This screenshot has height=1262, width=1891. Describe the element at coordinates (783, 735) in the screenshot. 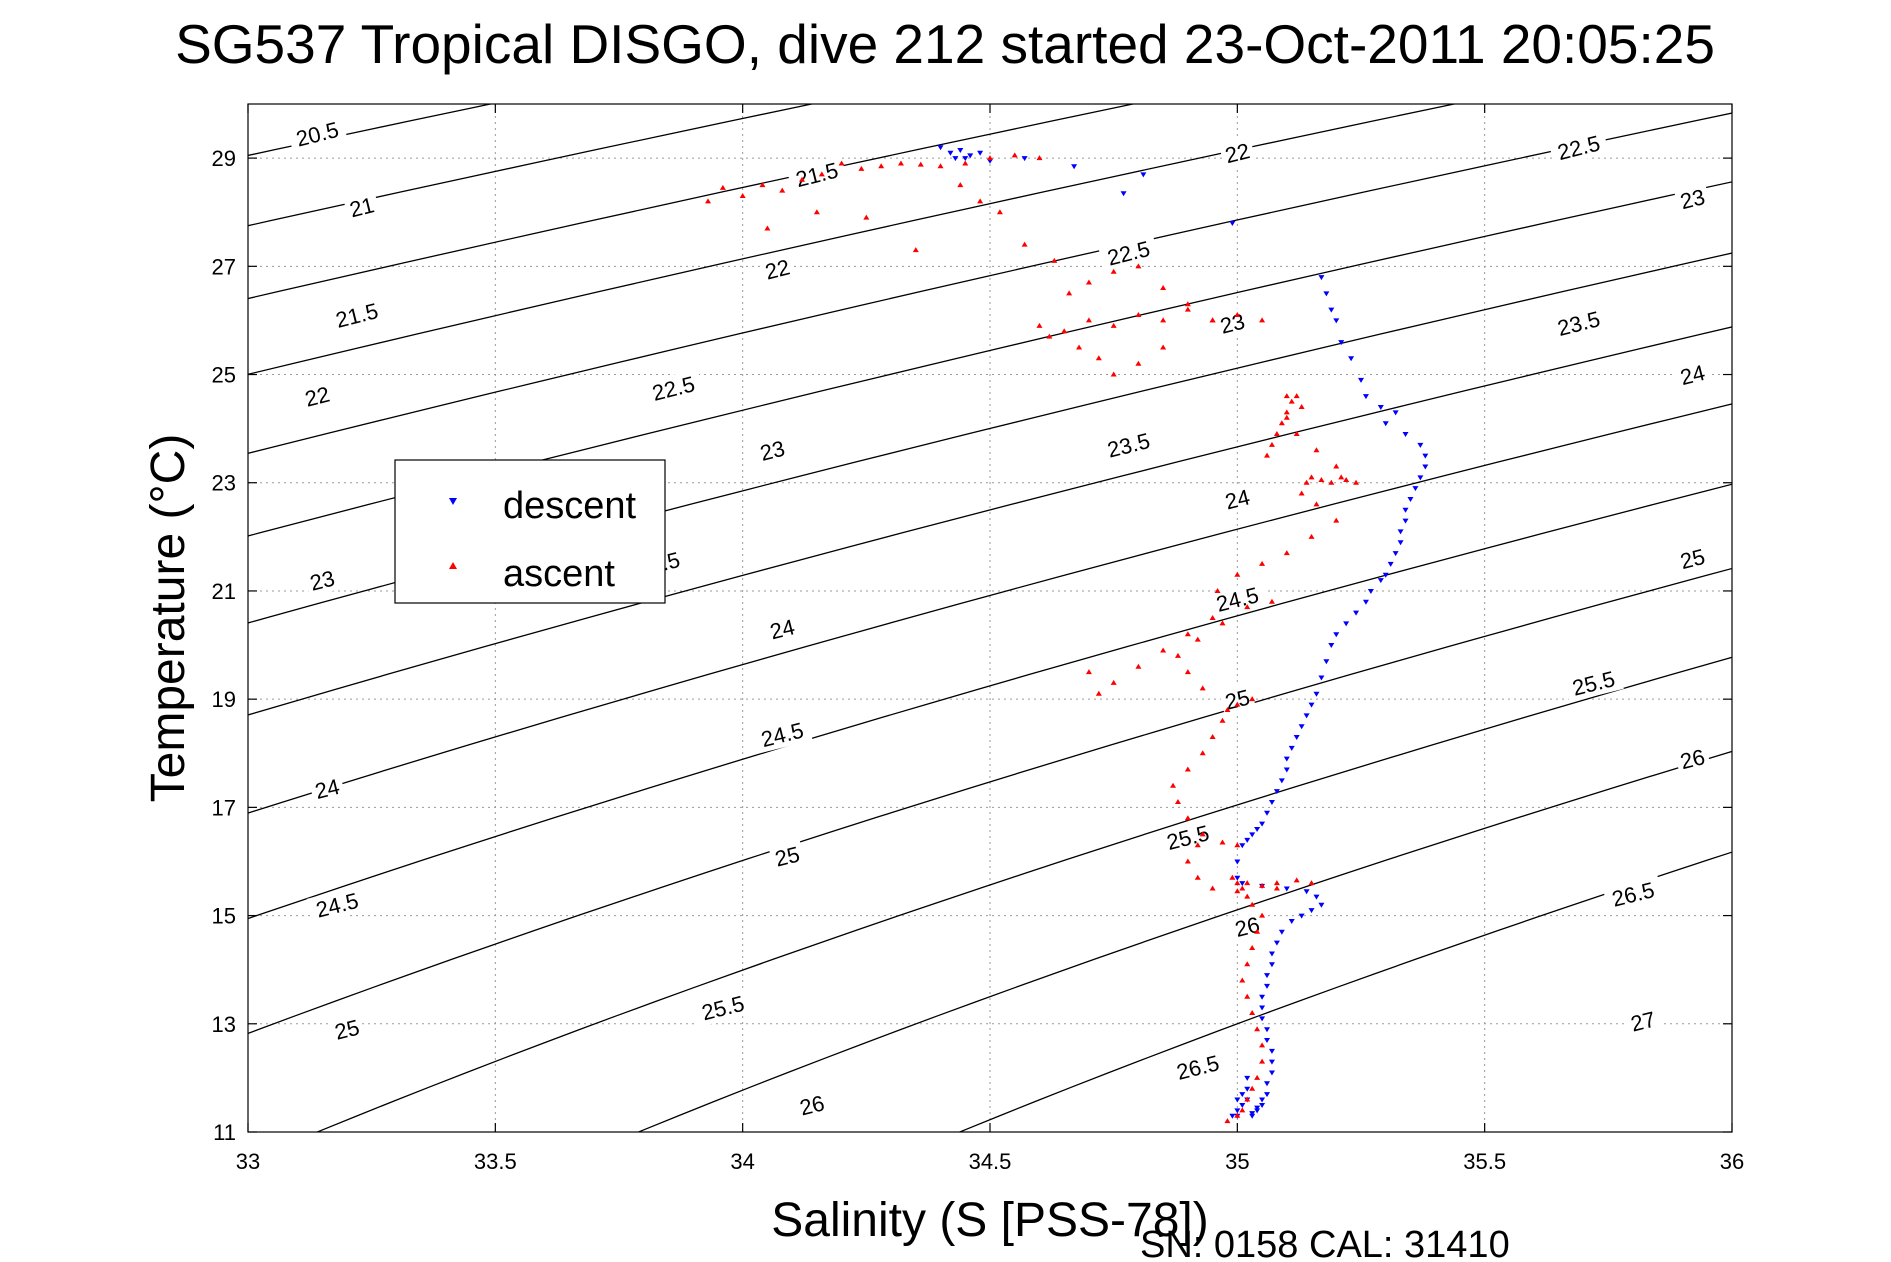

I see `contour-label: 24.5` at that location.